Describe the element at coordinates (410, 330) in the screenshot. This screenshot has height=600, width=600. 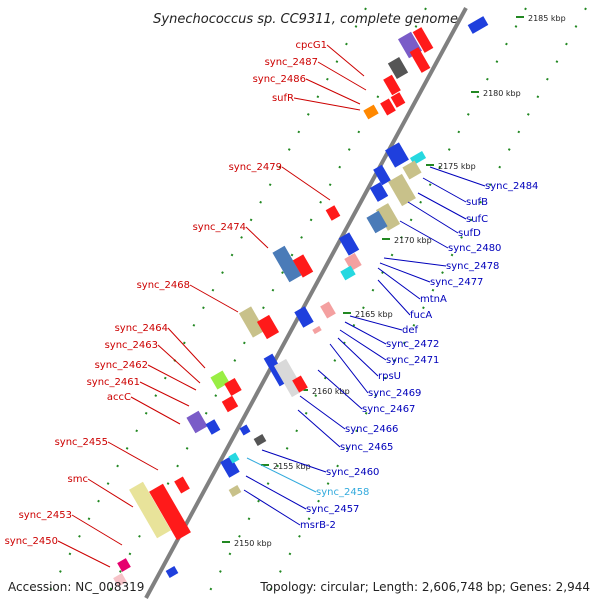
I see `gene-label-right: def` at that location.